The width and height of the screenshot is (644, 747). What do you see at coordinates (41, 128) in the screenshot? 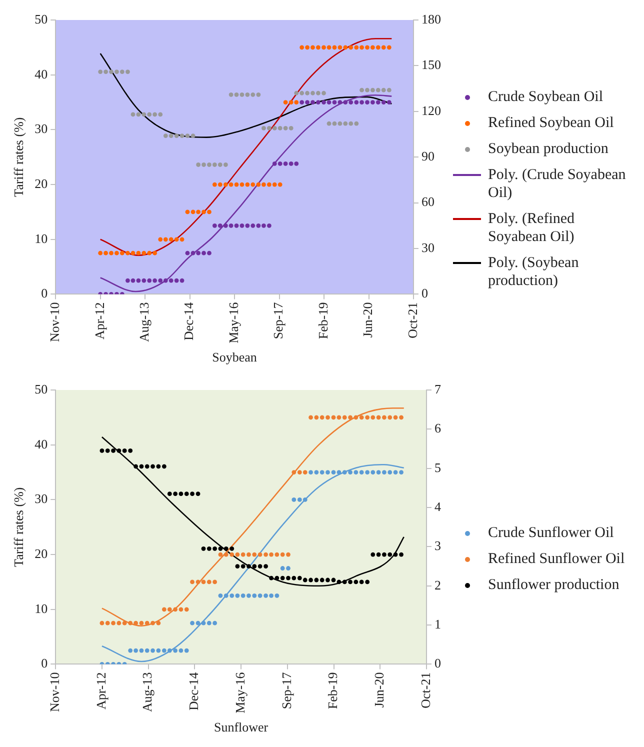
I see `y-tick-label: 30` at bounding box center [41, 128].